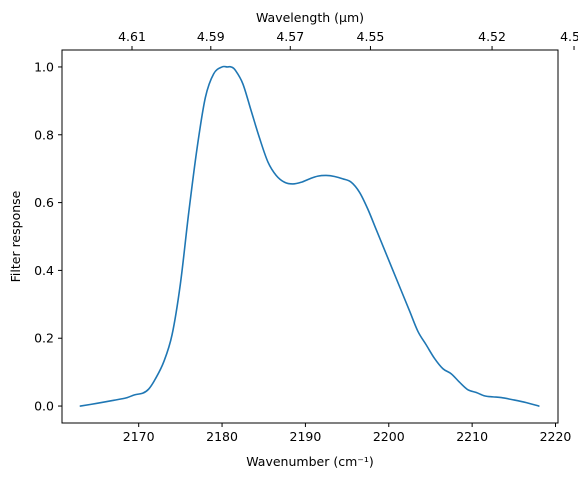 This screenshot has width=578, height=480. What do you see at coordinates (139, 436) in the screenshot?
I see `x-tick-label: 2170` at bounding box center [139, 436].